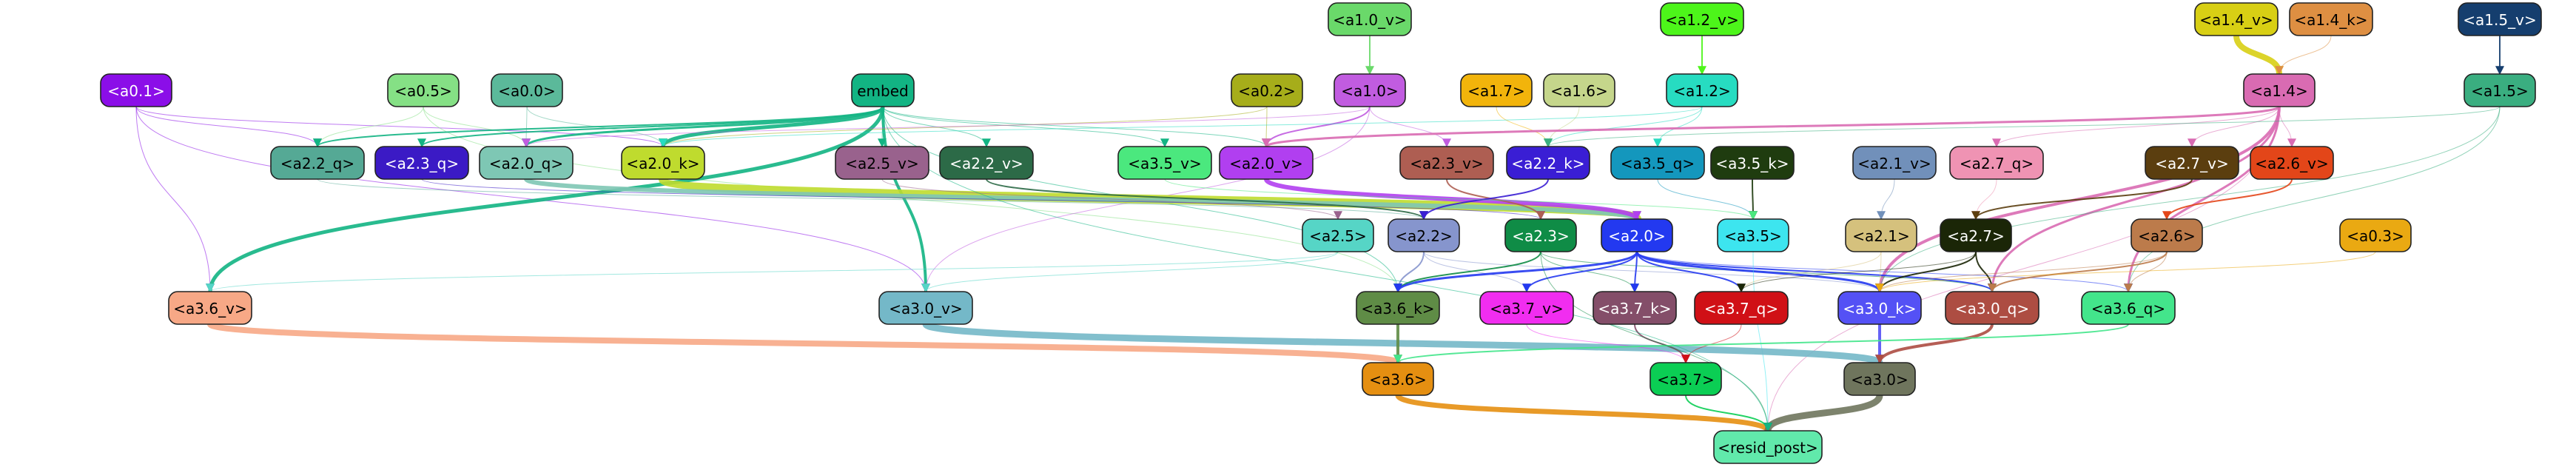  Describe the element at coordinates (2279, 90) in the screenshot. I see `node-a1-4: <a1.4>` at that location.